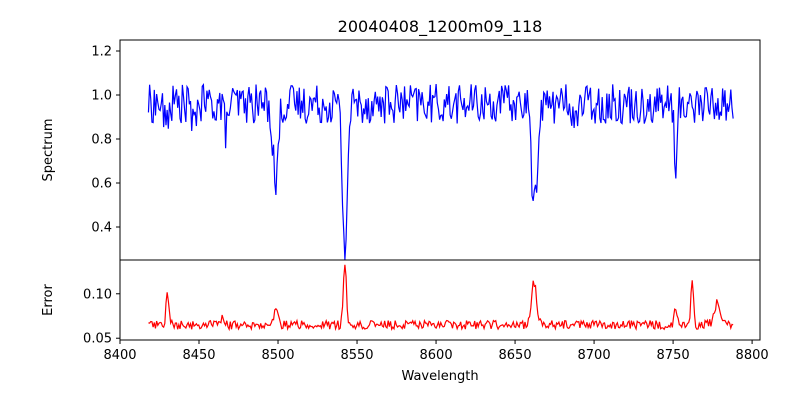  I want to click on spectrum-y-tick-label: 0.6, so click(101, 184).